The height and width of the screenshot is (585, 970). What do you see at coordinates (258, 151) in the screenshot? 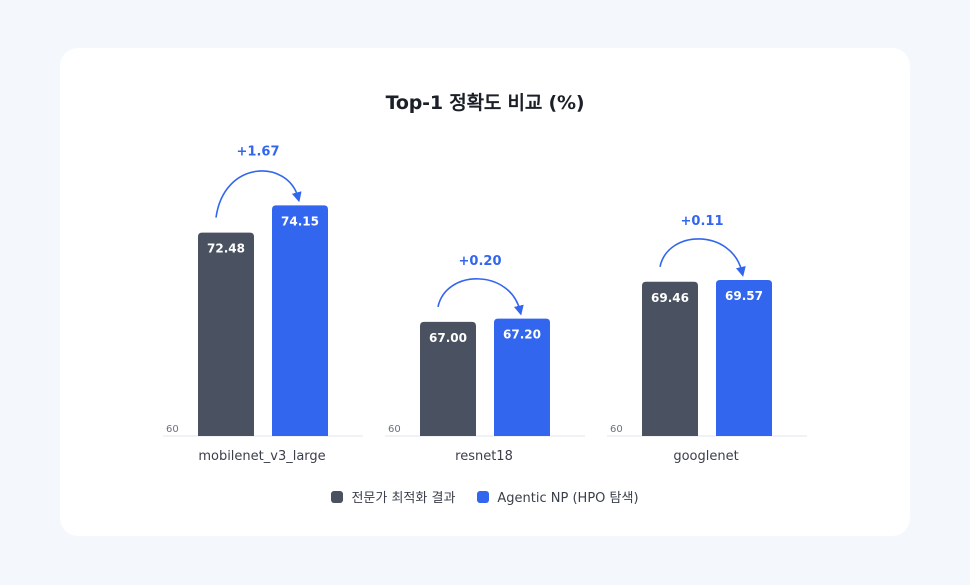
I see `delta-label-mobilenet_v3_large: +1.67` at bounding box center [258, 151].